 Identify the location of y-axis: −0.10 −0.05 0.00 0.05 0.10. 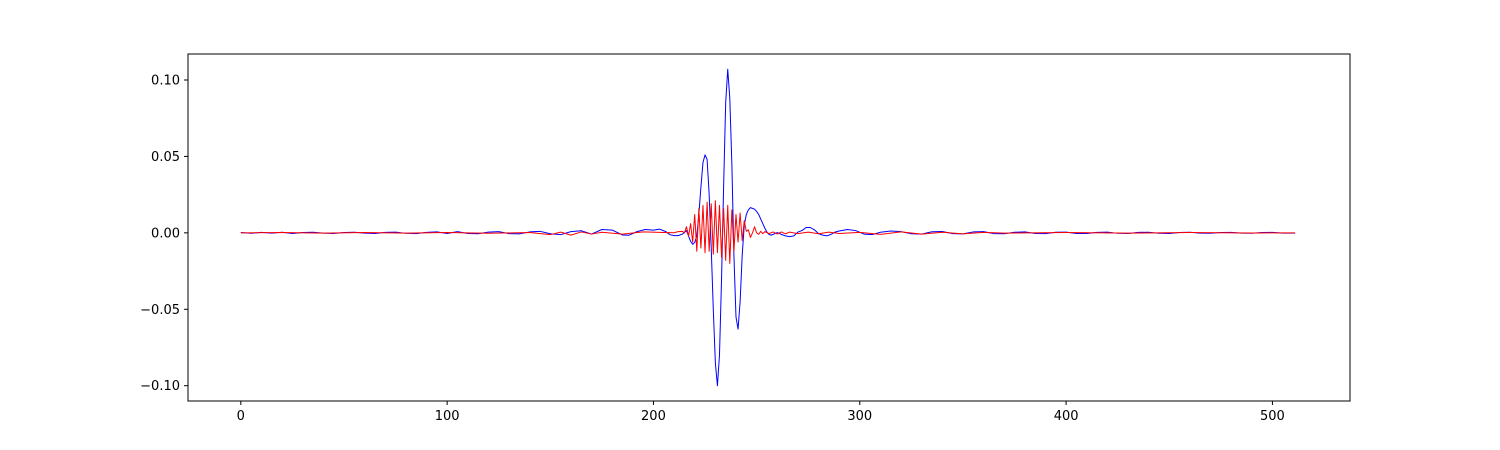
(164, 233).